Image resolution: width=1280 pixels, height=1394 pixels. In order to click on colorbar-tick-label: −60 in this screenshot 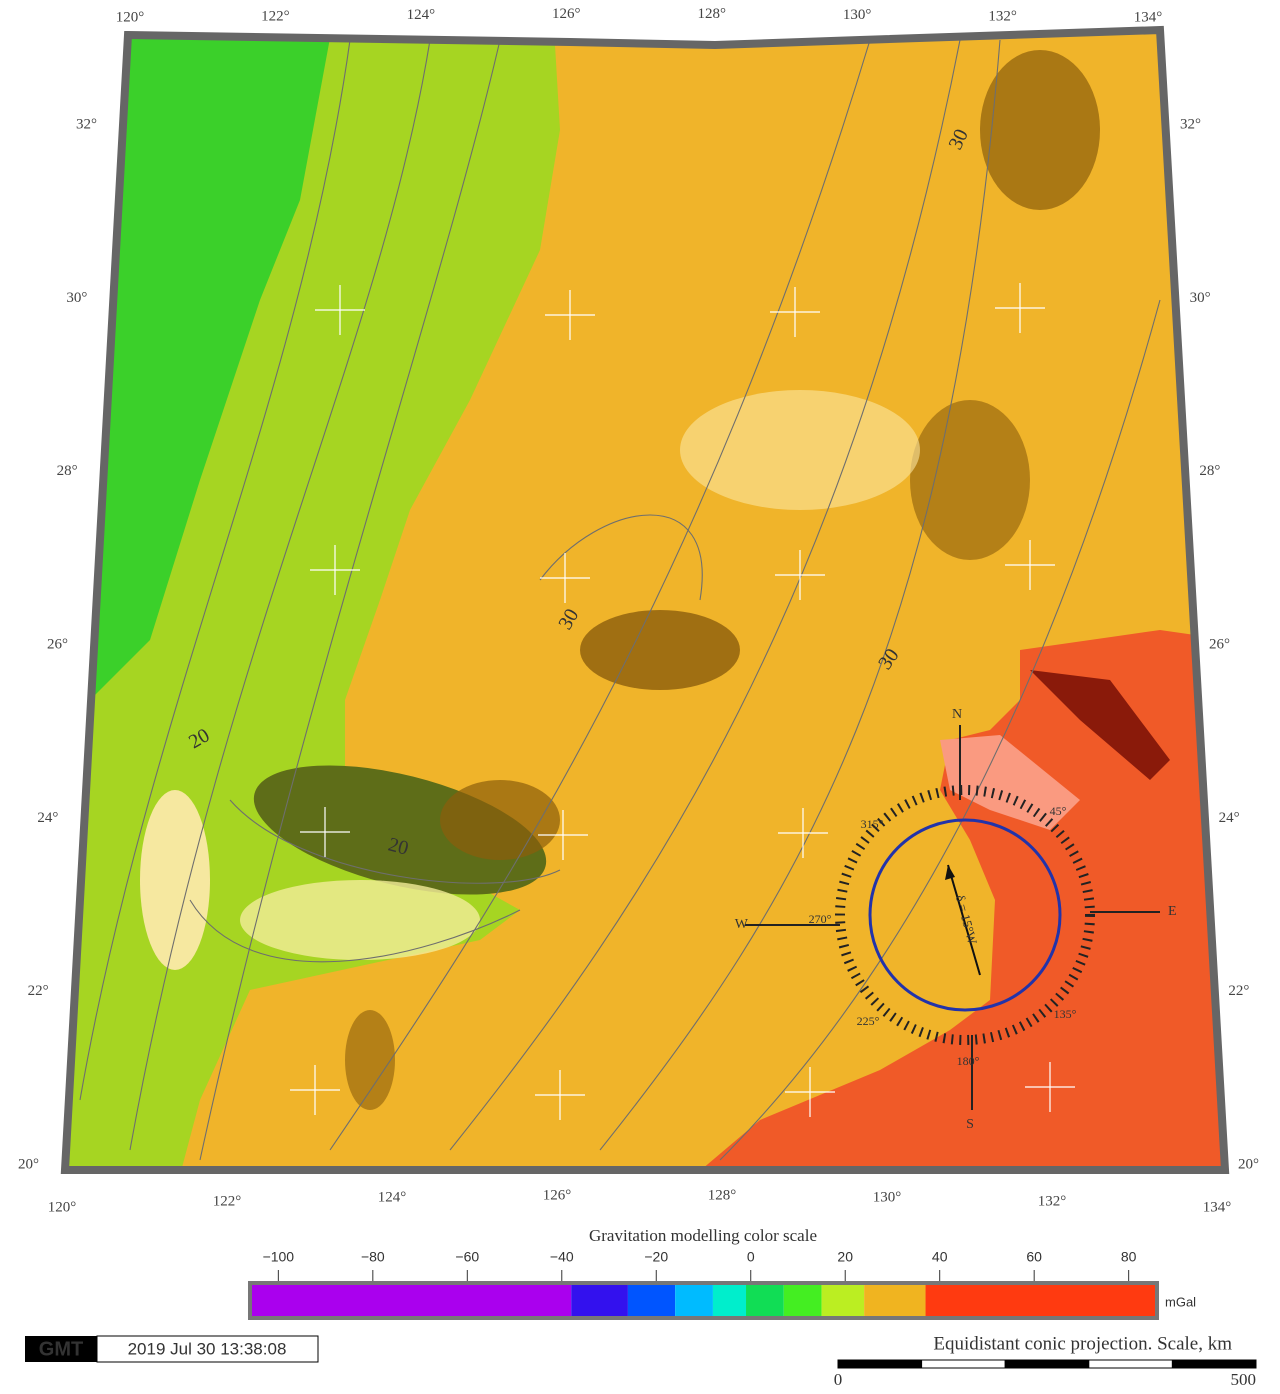, I will do `click(467, 1257)`.